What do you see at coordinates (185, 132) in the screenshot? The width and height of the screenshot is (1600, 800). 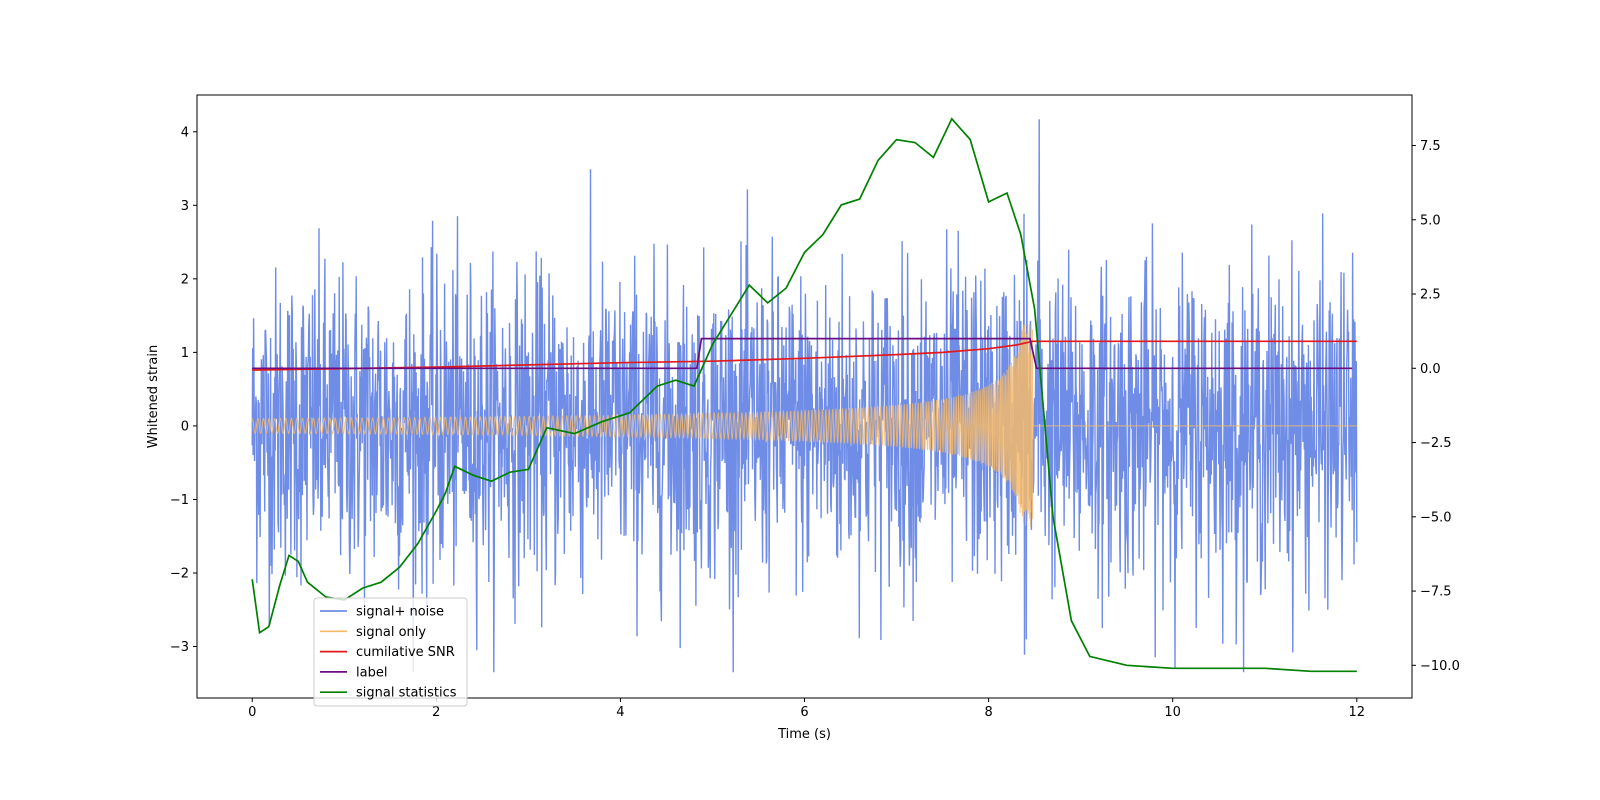 I see `y-tick-label: 4` at bounding box center [185, 132].